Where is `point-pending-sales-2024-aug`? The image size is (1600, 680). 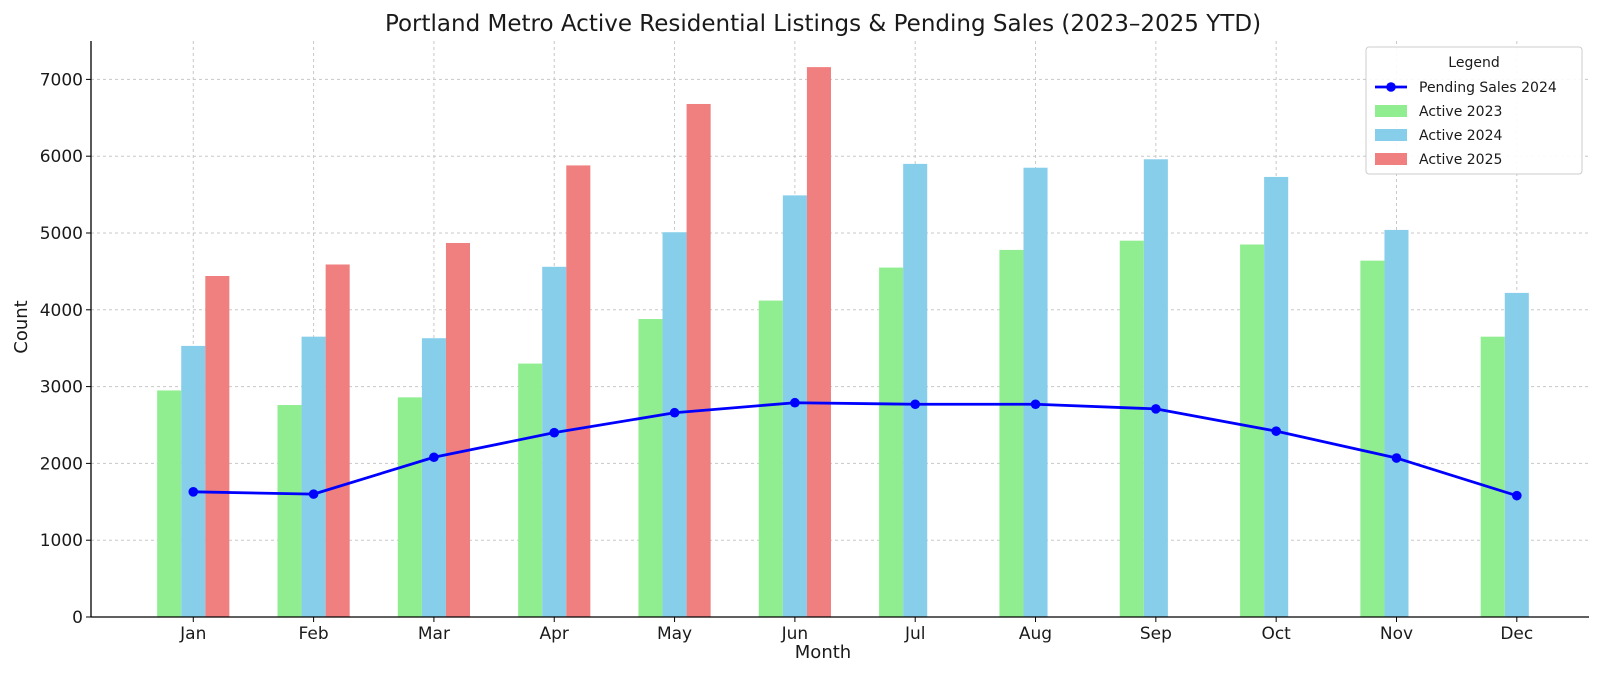 point-pending-sales-2024-aug is located at coordinates (1035, 404).